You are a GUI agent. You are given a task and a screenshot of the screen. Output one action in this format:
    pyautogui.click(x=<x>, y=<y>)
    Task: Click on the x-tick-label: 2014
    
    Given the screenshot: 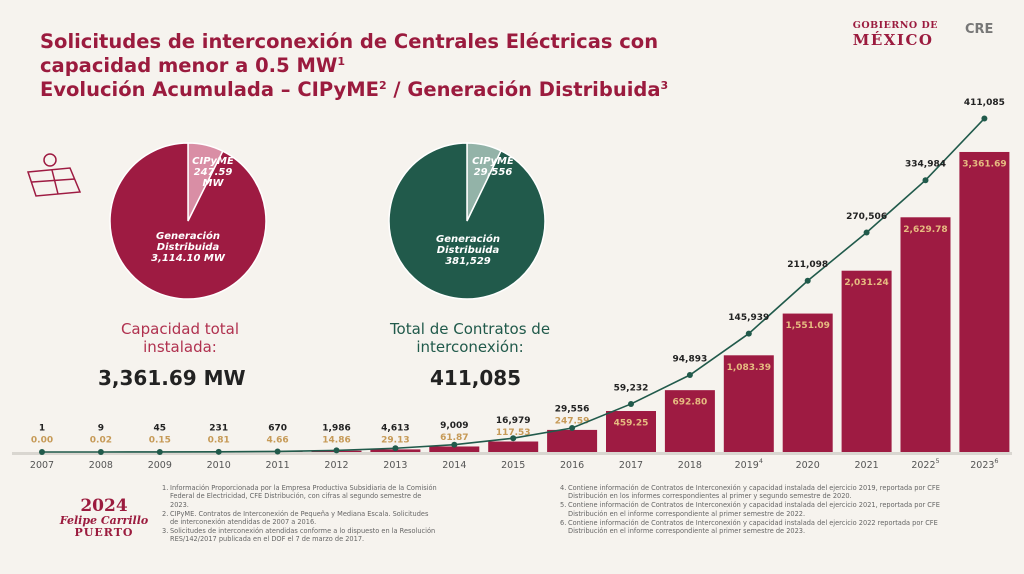 What is the action you would take?
    pyautogui.click(x=454, y=465)
    